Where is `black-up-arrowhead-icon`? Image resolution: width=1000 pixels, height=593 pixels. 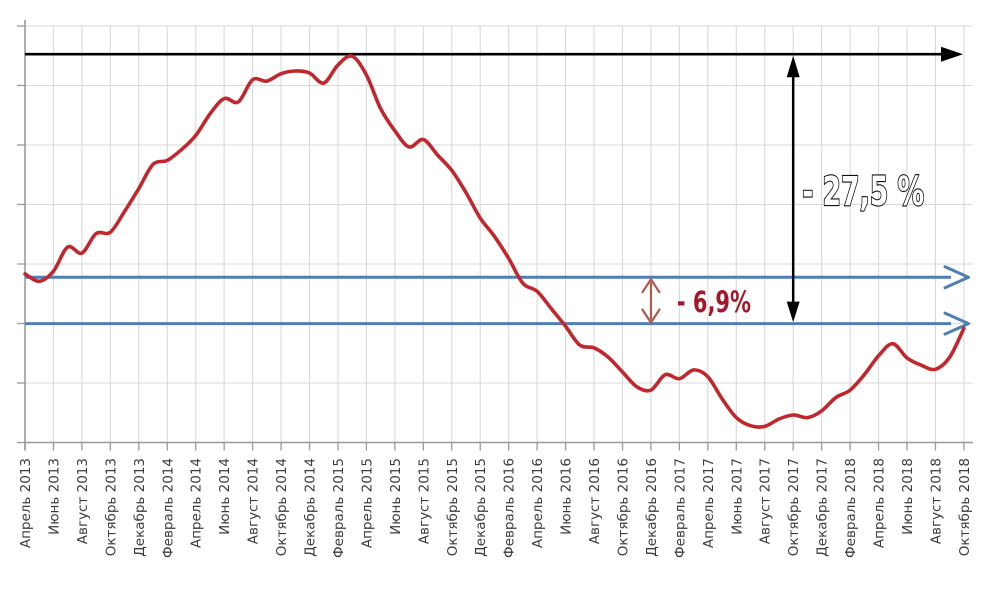
black-up-arrowhead-icon is located at coordinates (793, 66).